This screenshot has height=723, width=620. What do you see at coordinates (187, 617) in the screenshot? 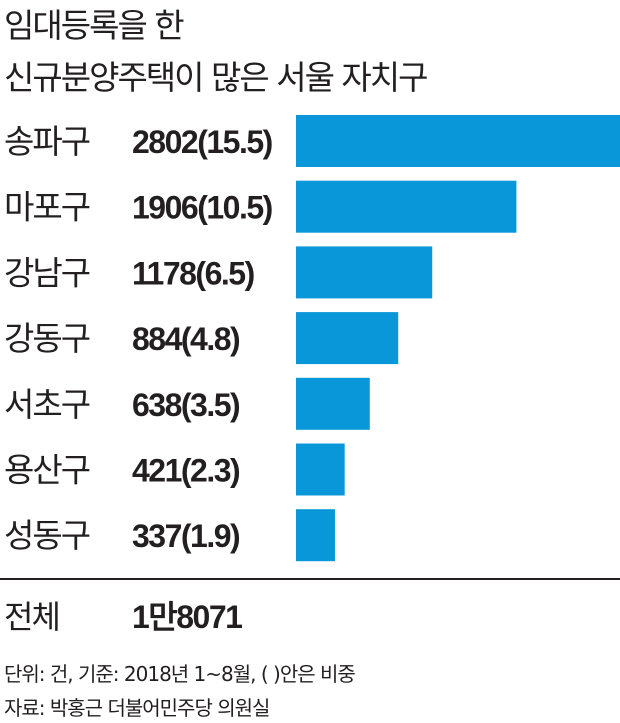
I see `total-value: 1만8071` at bounding box center [187, 617].